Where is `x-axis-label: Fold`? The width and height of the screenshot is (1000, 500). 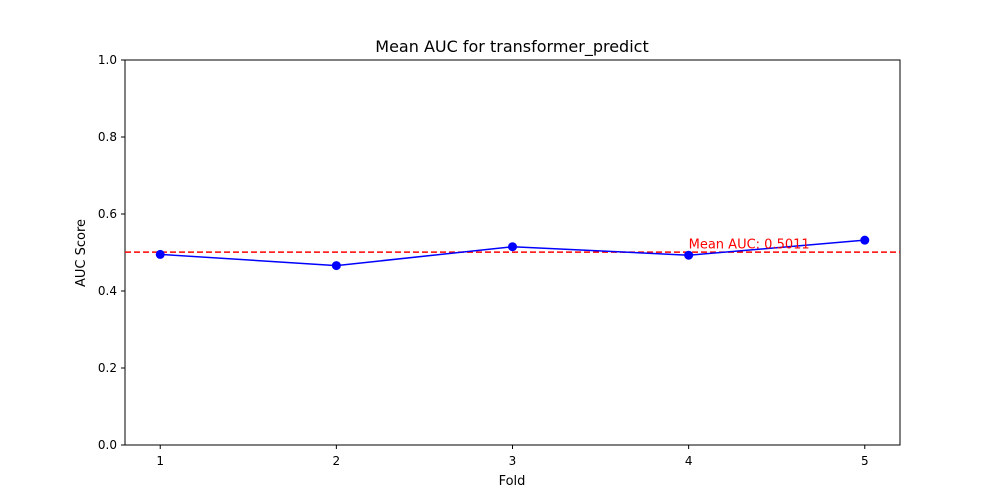
x-axis-label: Fold is located at coordinates (512, 481).